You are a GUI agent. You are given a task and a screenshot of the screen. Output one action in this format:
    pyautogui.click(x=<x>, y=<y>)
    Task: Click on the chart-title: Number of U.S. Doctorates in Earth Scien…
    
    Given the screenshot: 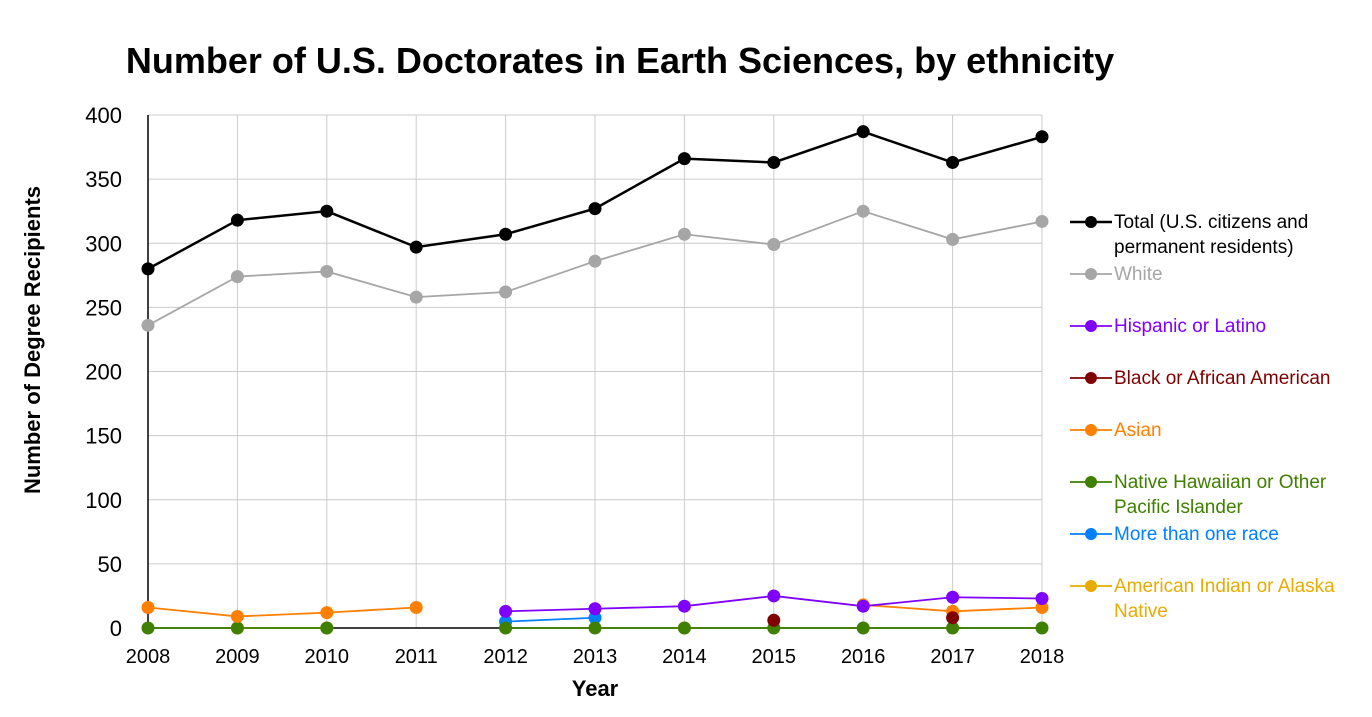 What is the action you would take?
    pyautogui.click(x=620, y=60)
    